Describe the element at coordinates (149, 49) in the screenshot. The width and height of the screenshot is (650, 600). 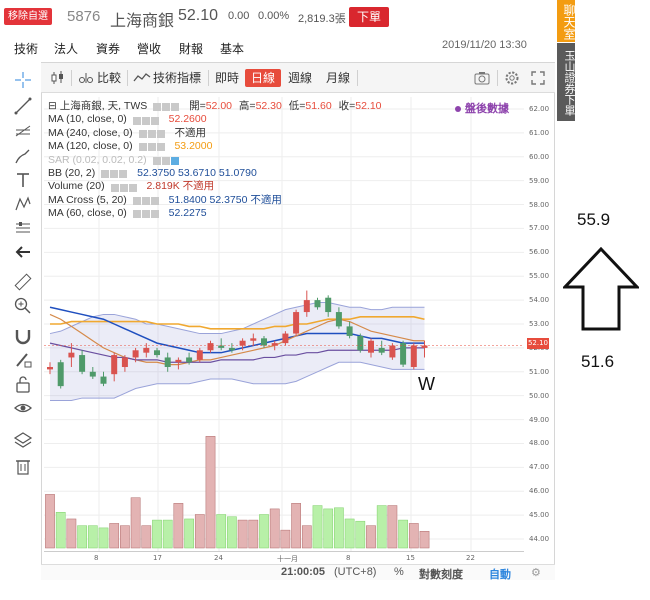
I see `tab-revenue: 營收` at that location.